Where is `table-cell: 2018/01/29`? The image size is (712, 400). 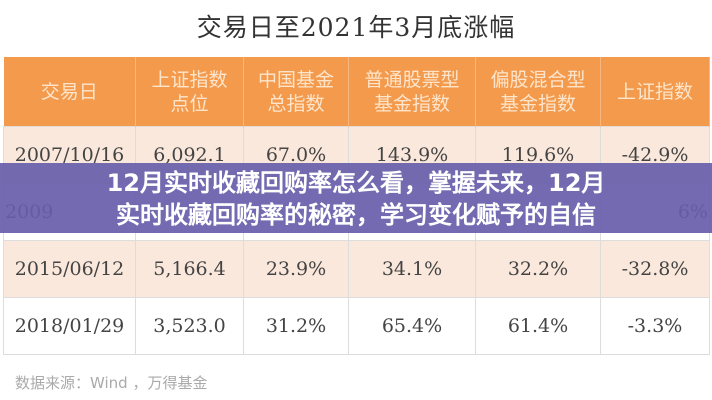
table-cell: 2018/01/29 is located at coordinates (69, 326).